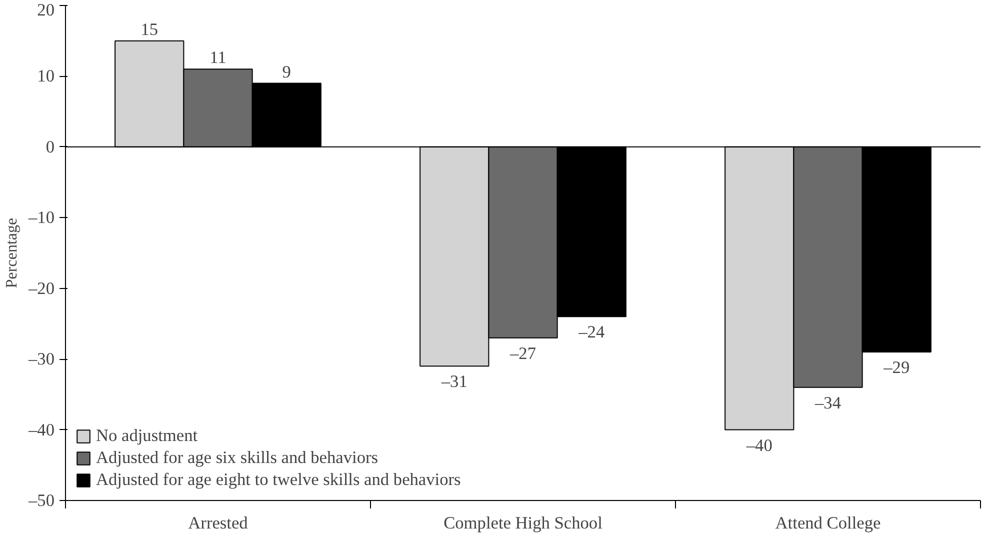  I want to click on data-label: 9, so click(286, 72).